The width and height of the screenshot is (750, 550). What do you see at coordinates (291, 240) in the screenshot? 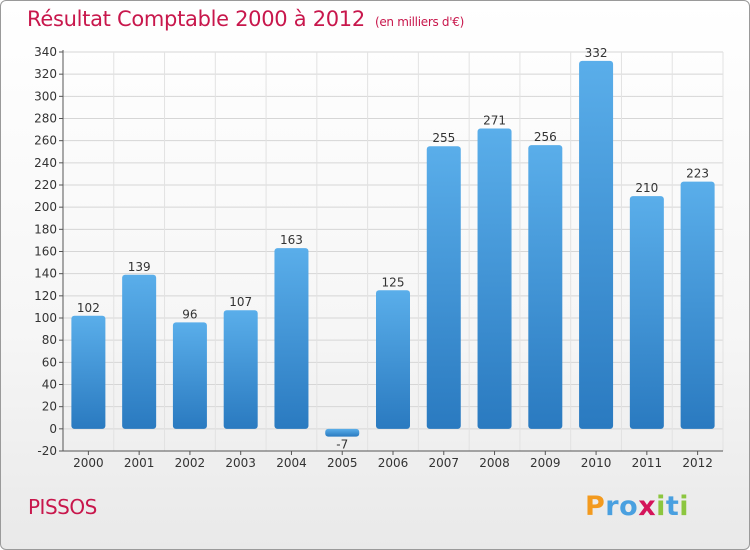
I see `value-label-2004: 163` at bounding box center [291, 240].